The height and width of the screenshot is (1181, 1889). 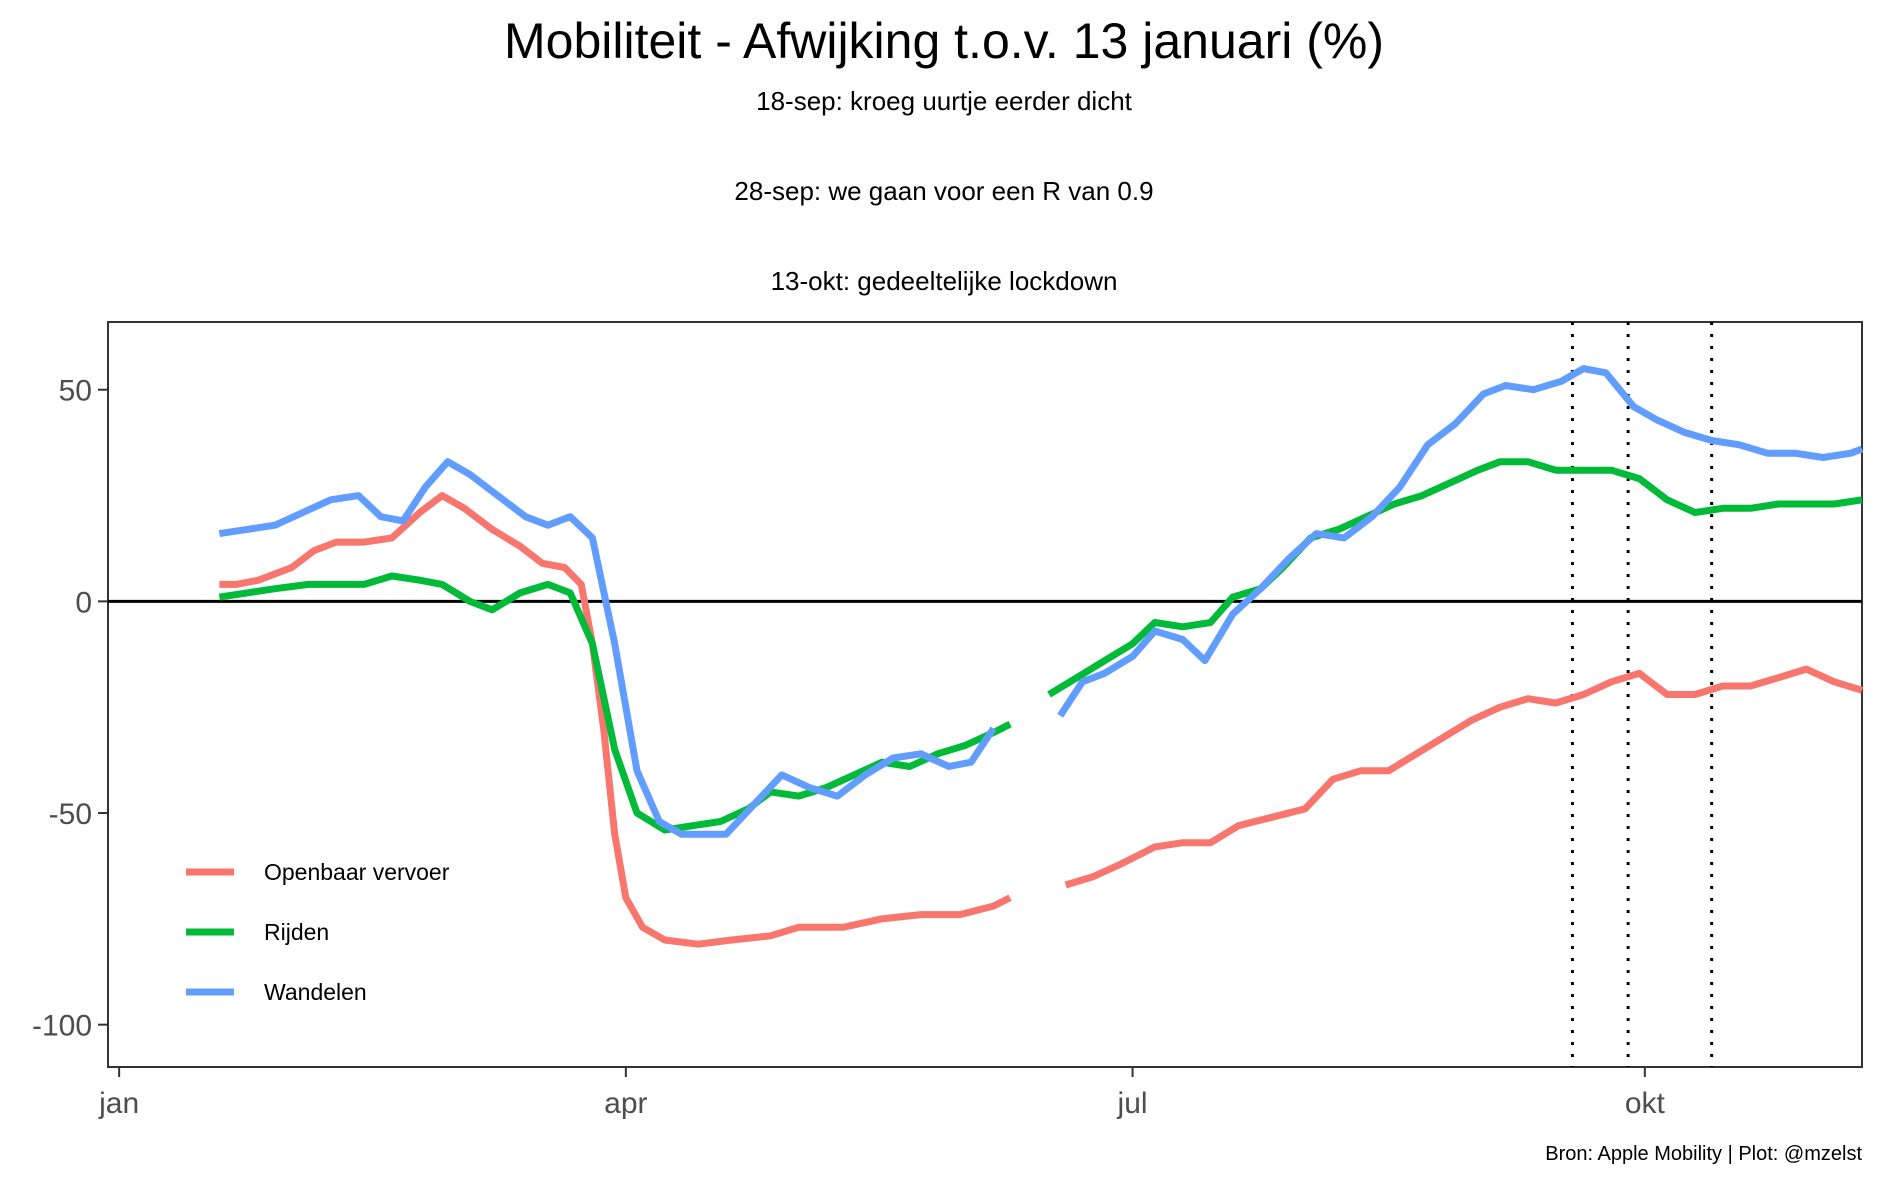 What do you see at coordinates (118, 1103) in the screenshot?
I see `x-tick-label: jan` at bounding box center [118, 1103].